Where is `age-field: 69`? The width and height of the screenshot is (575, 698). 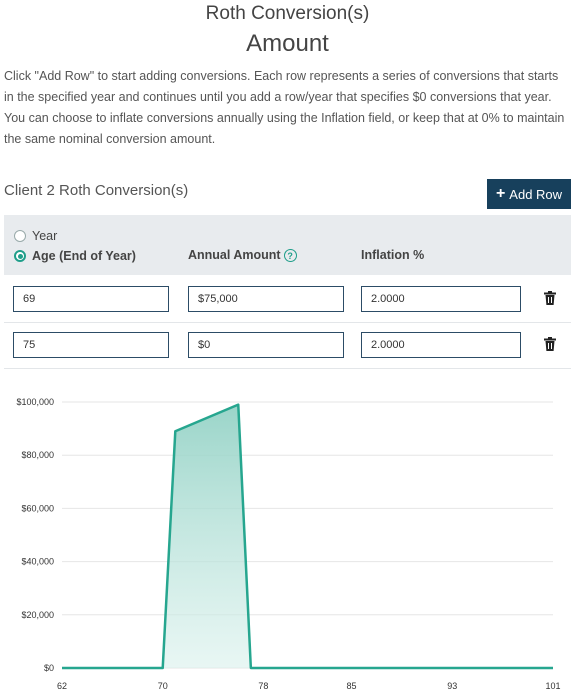
age-field: 69 is located at coordinates (91, 299).